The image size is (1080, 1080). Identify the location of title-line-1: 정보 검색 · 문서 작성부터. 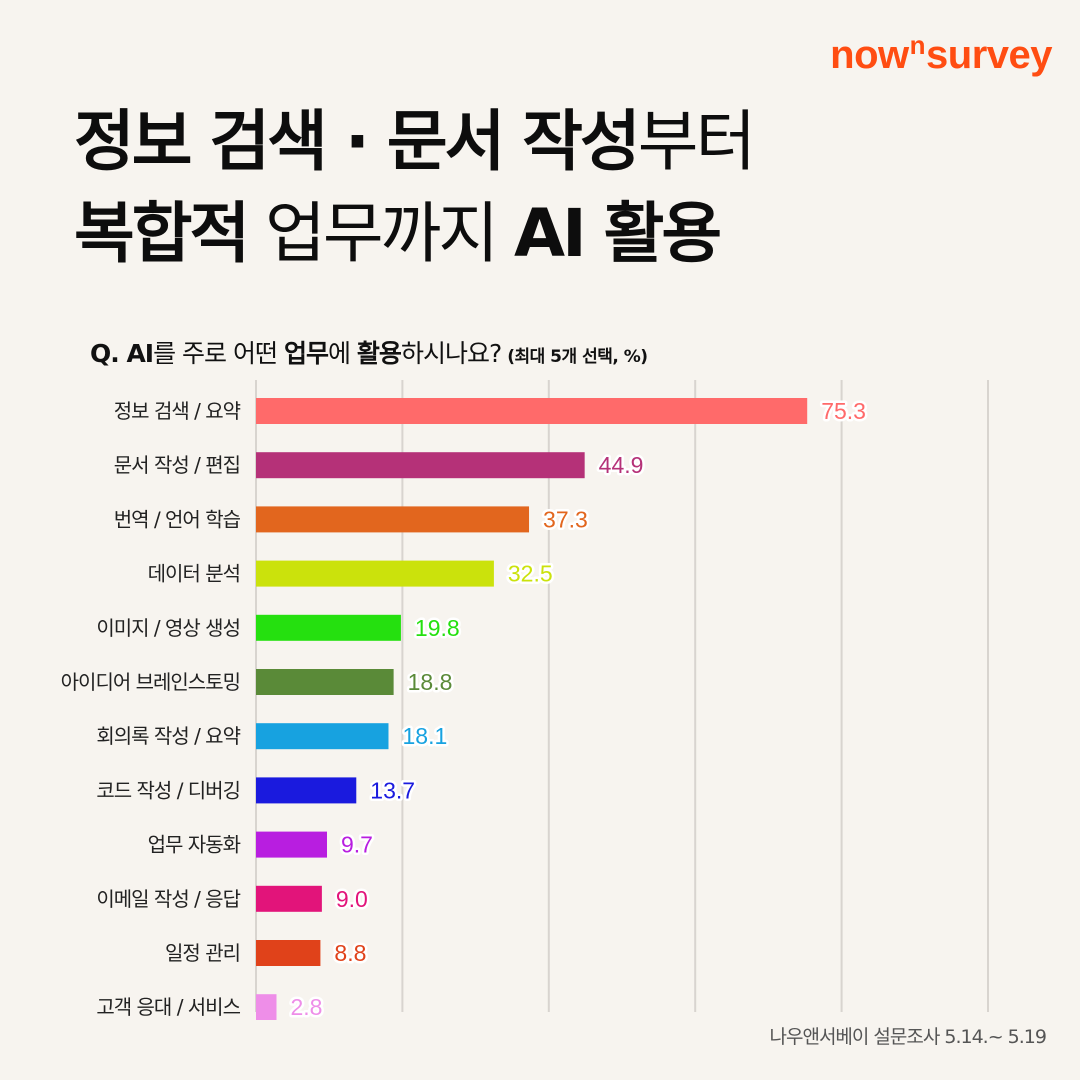
(415, 141).